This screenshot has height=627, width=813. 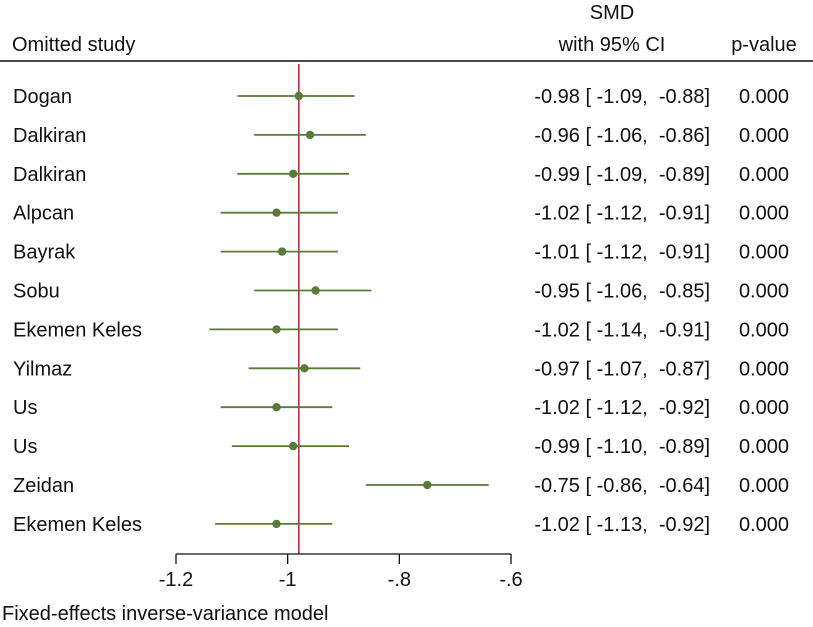 I want to click on ci-text: -1.01 [ -1.12, -0.91], so click(x=622, y=253).